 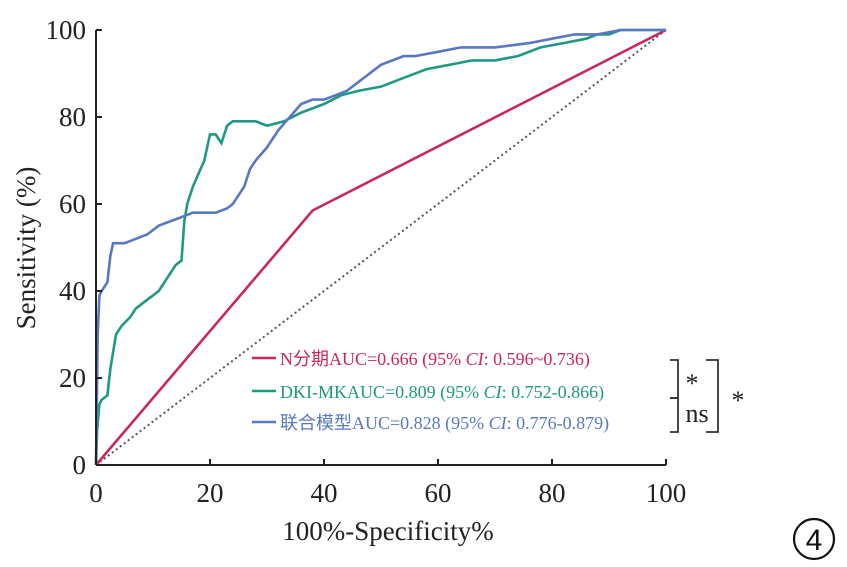 I want to click on figure-number-circle, so click(x=814, y=539).